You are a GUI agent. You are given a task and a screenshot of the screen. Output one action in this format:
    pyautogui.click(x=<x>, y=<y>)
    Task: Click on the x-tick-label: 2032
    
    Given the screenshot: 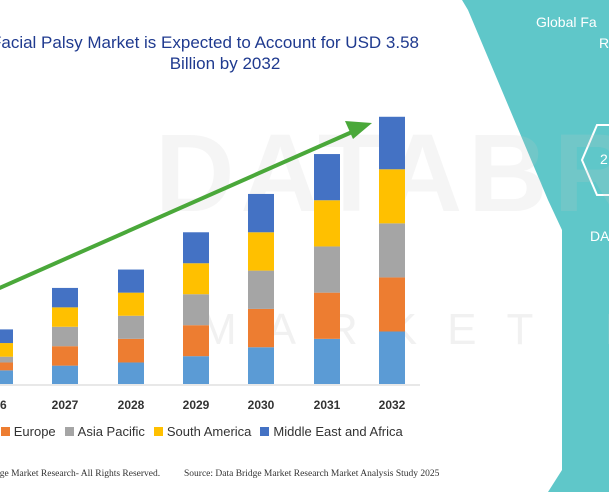 What is the action you would take?
    pyautogui.click(x=392, y=405)
    